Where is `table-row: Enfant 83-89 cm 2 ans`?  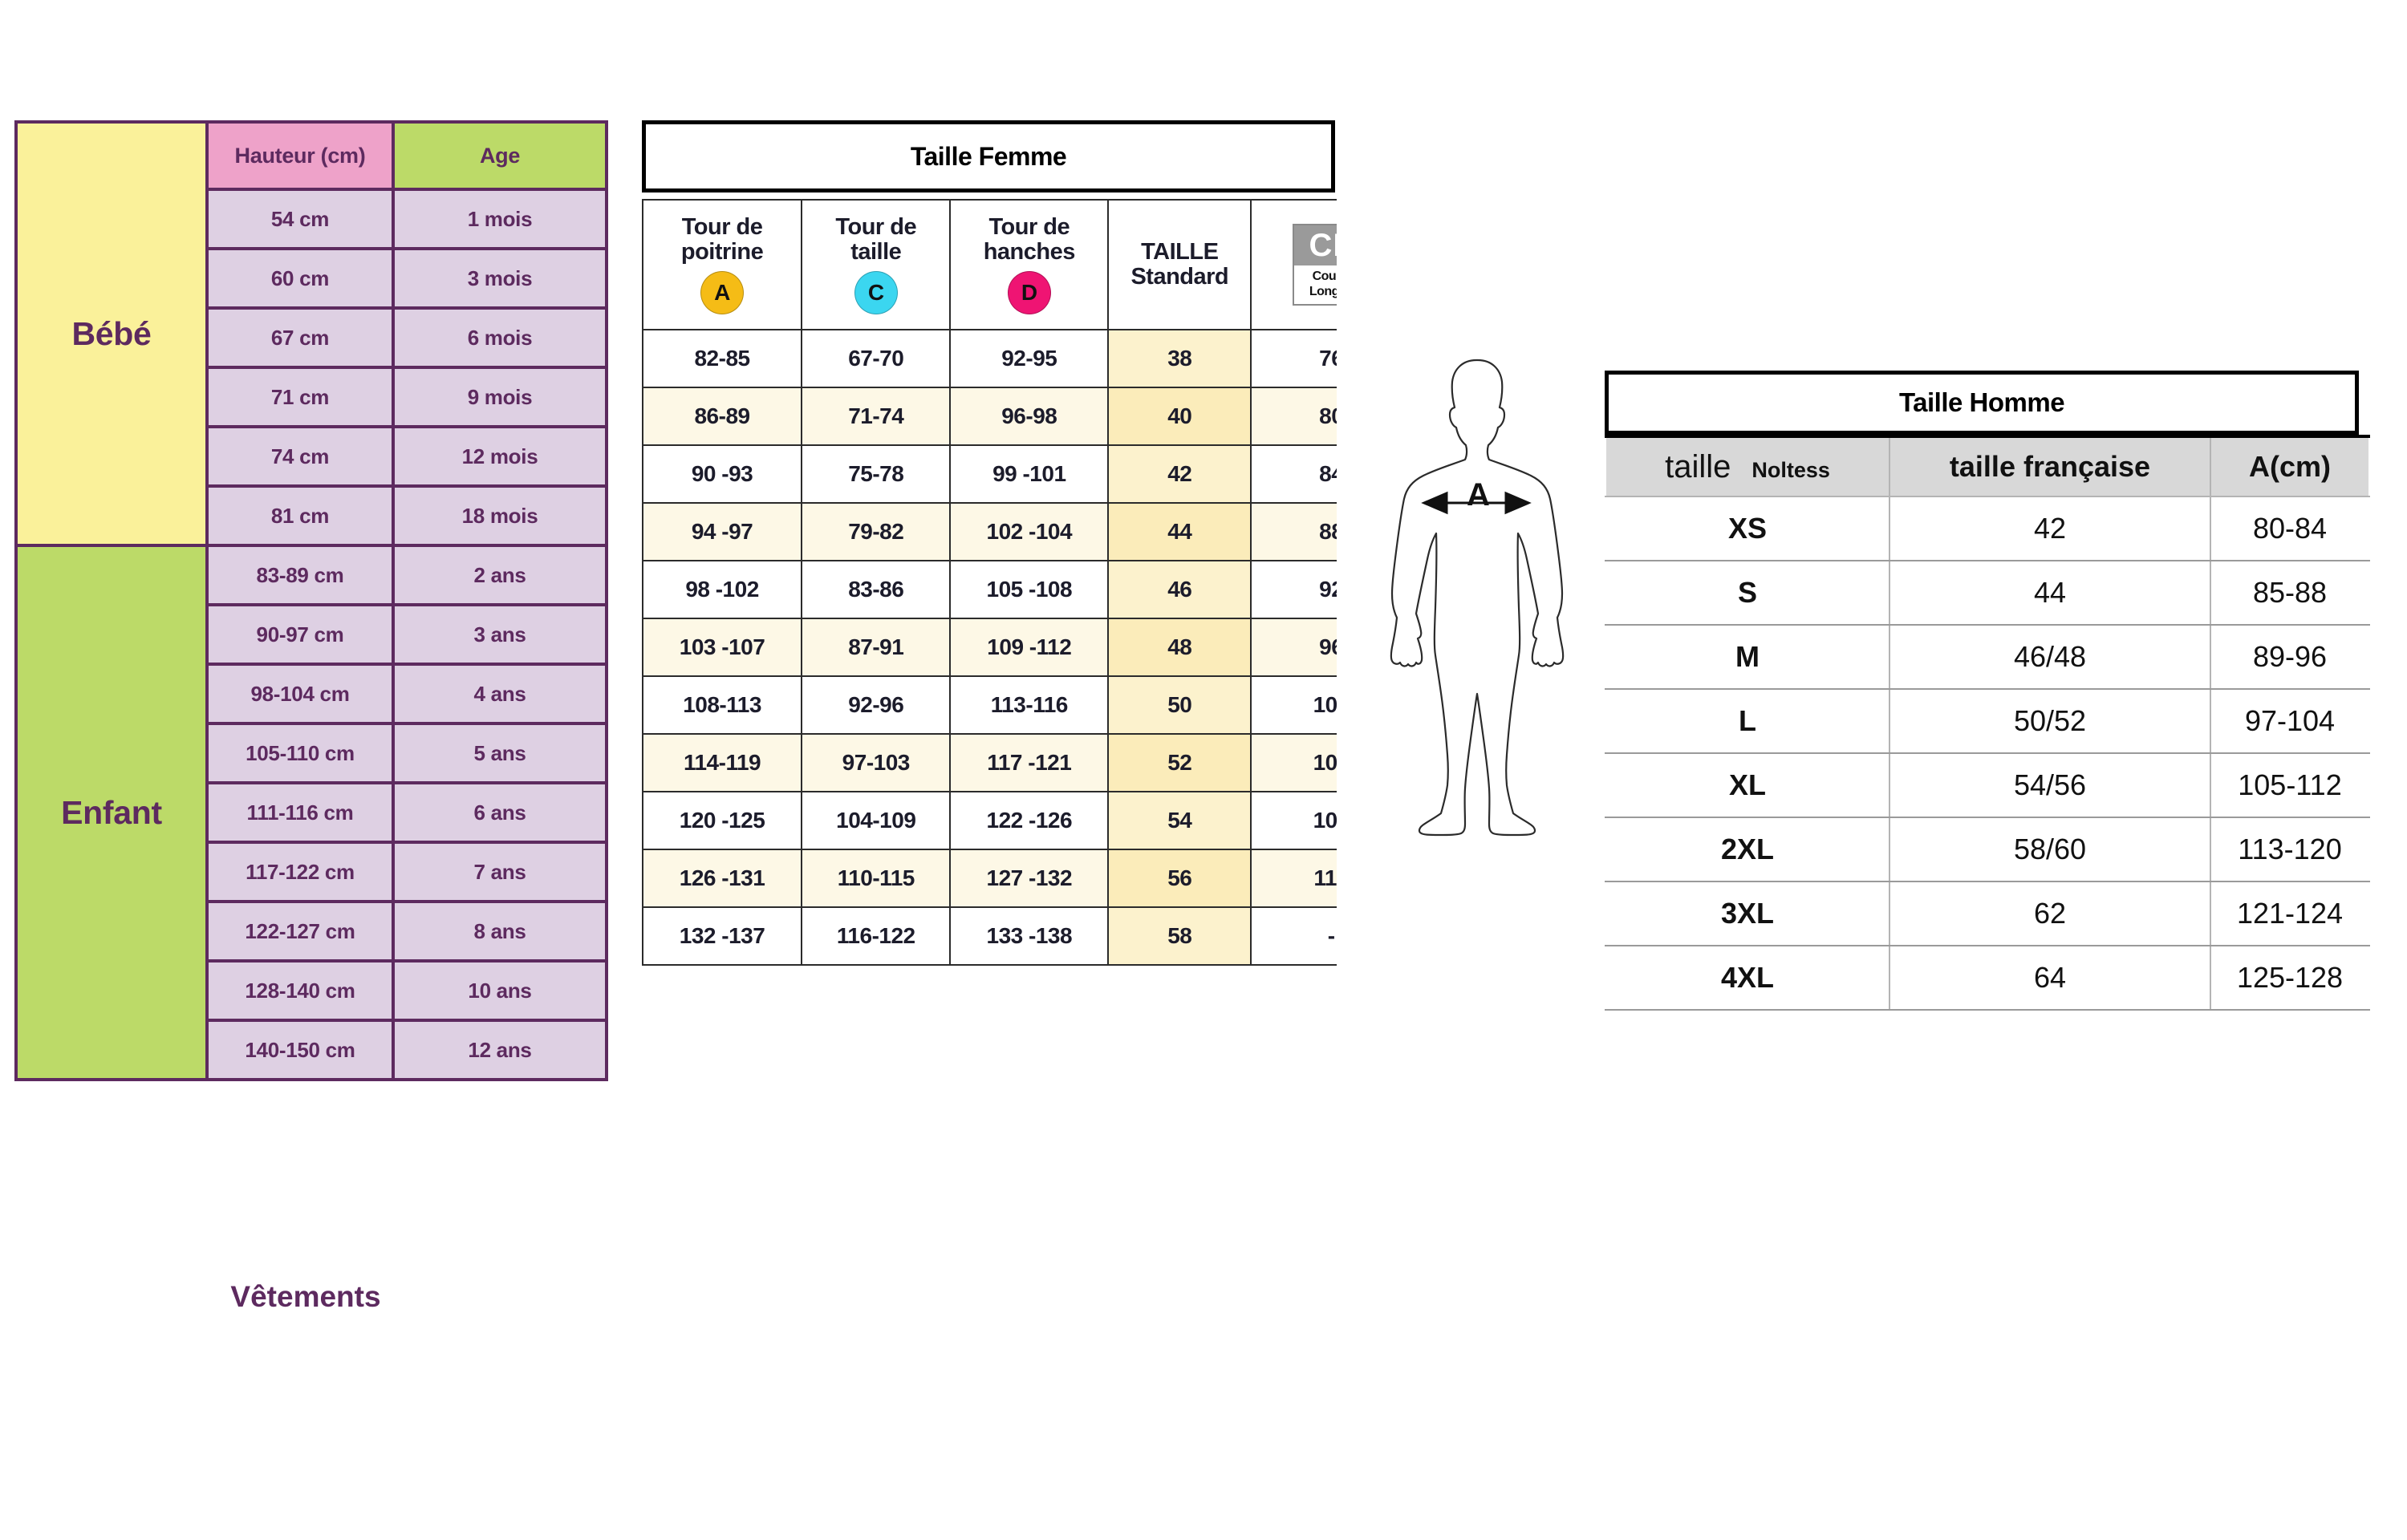
table-row: Enfant 83-89 cm 2 ans is located at coordinates (311, 812).